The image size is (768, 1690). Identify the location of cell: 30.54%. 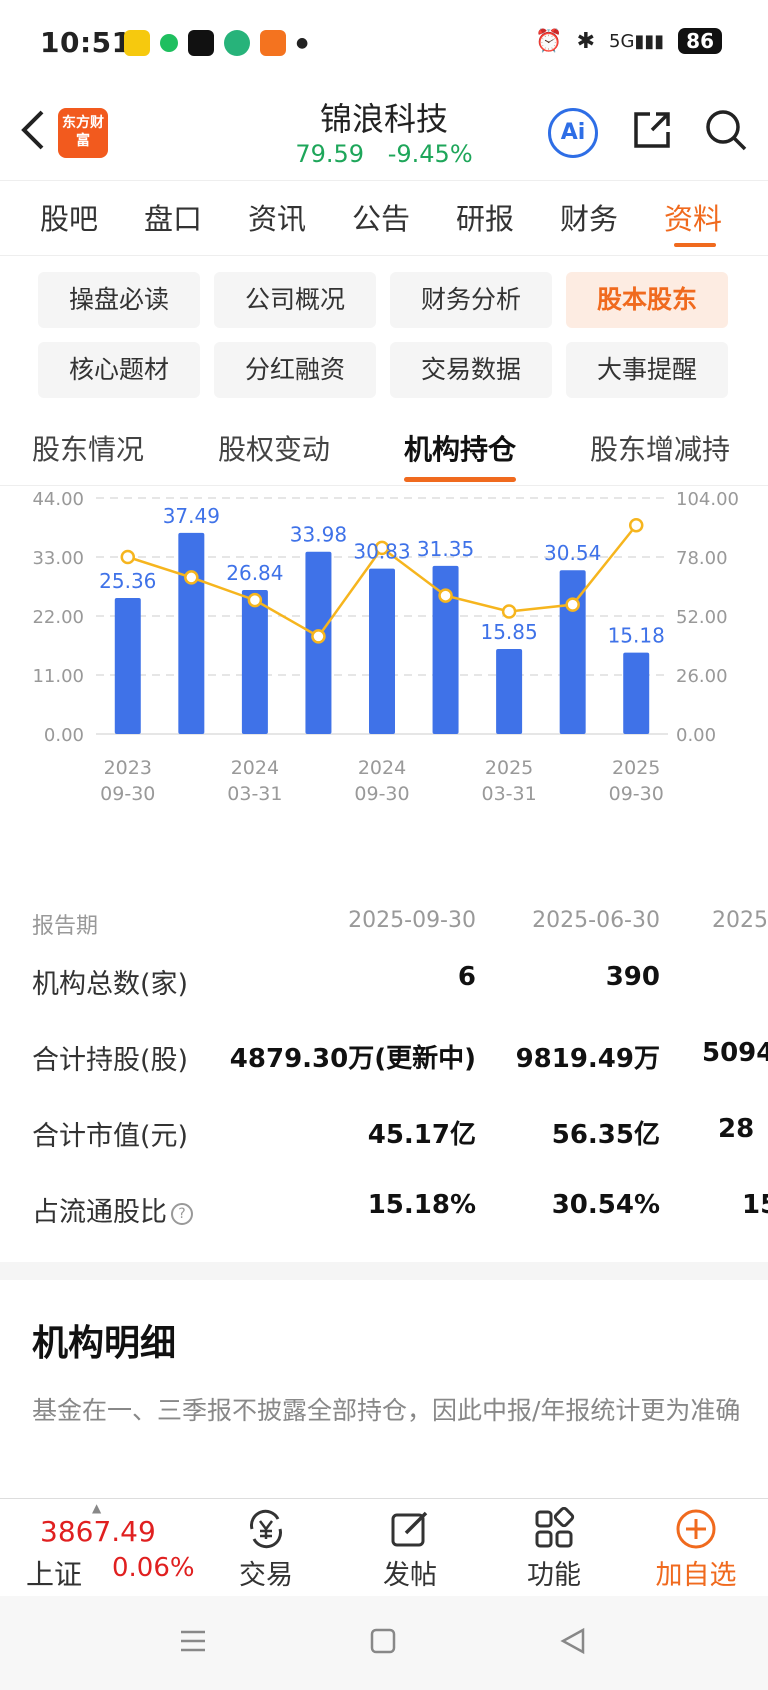
(605, 1205).